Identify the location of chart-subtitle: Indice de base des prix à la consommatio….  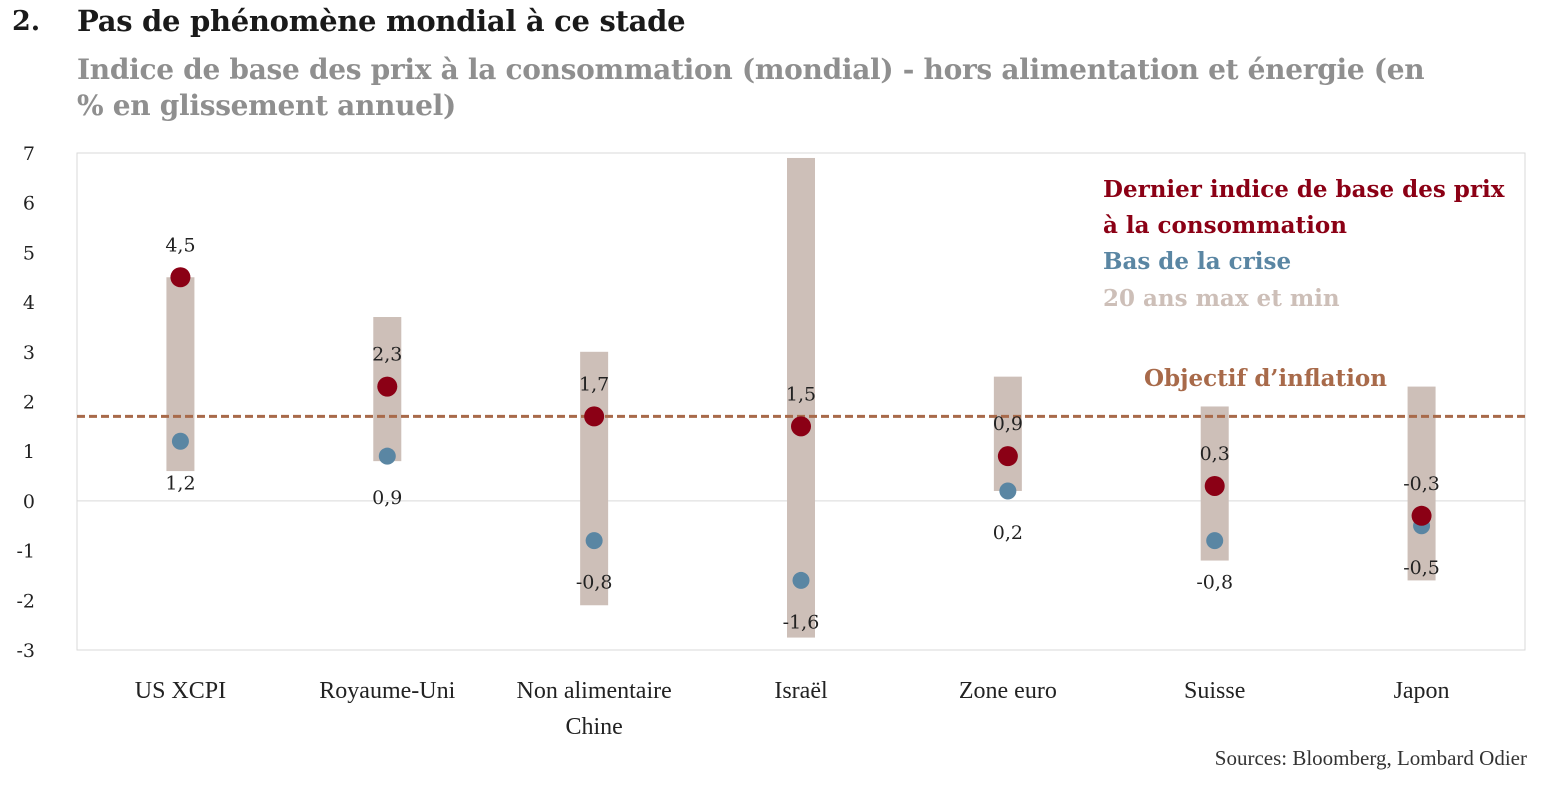
(751, 87).